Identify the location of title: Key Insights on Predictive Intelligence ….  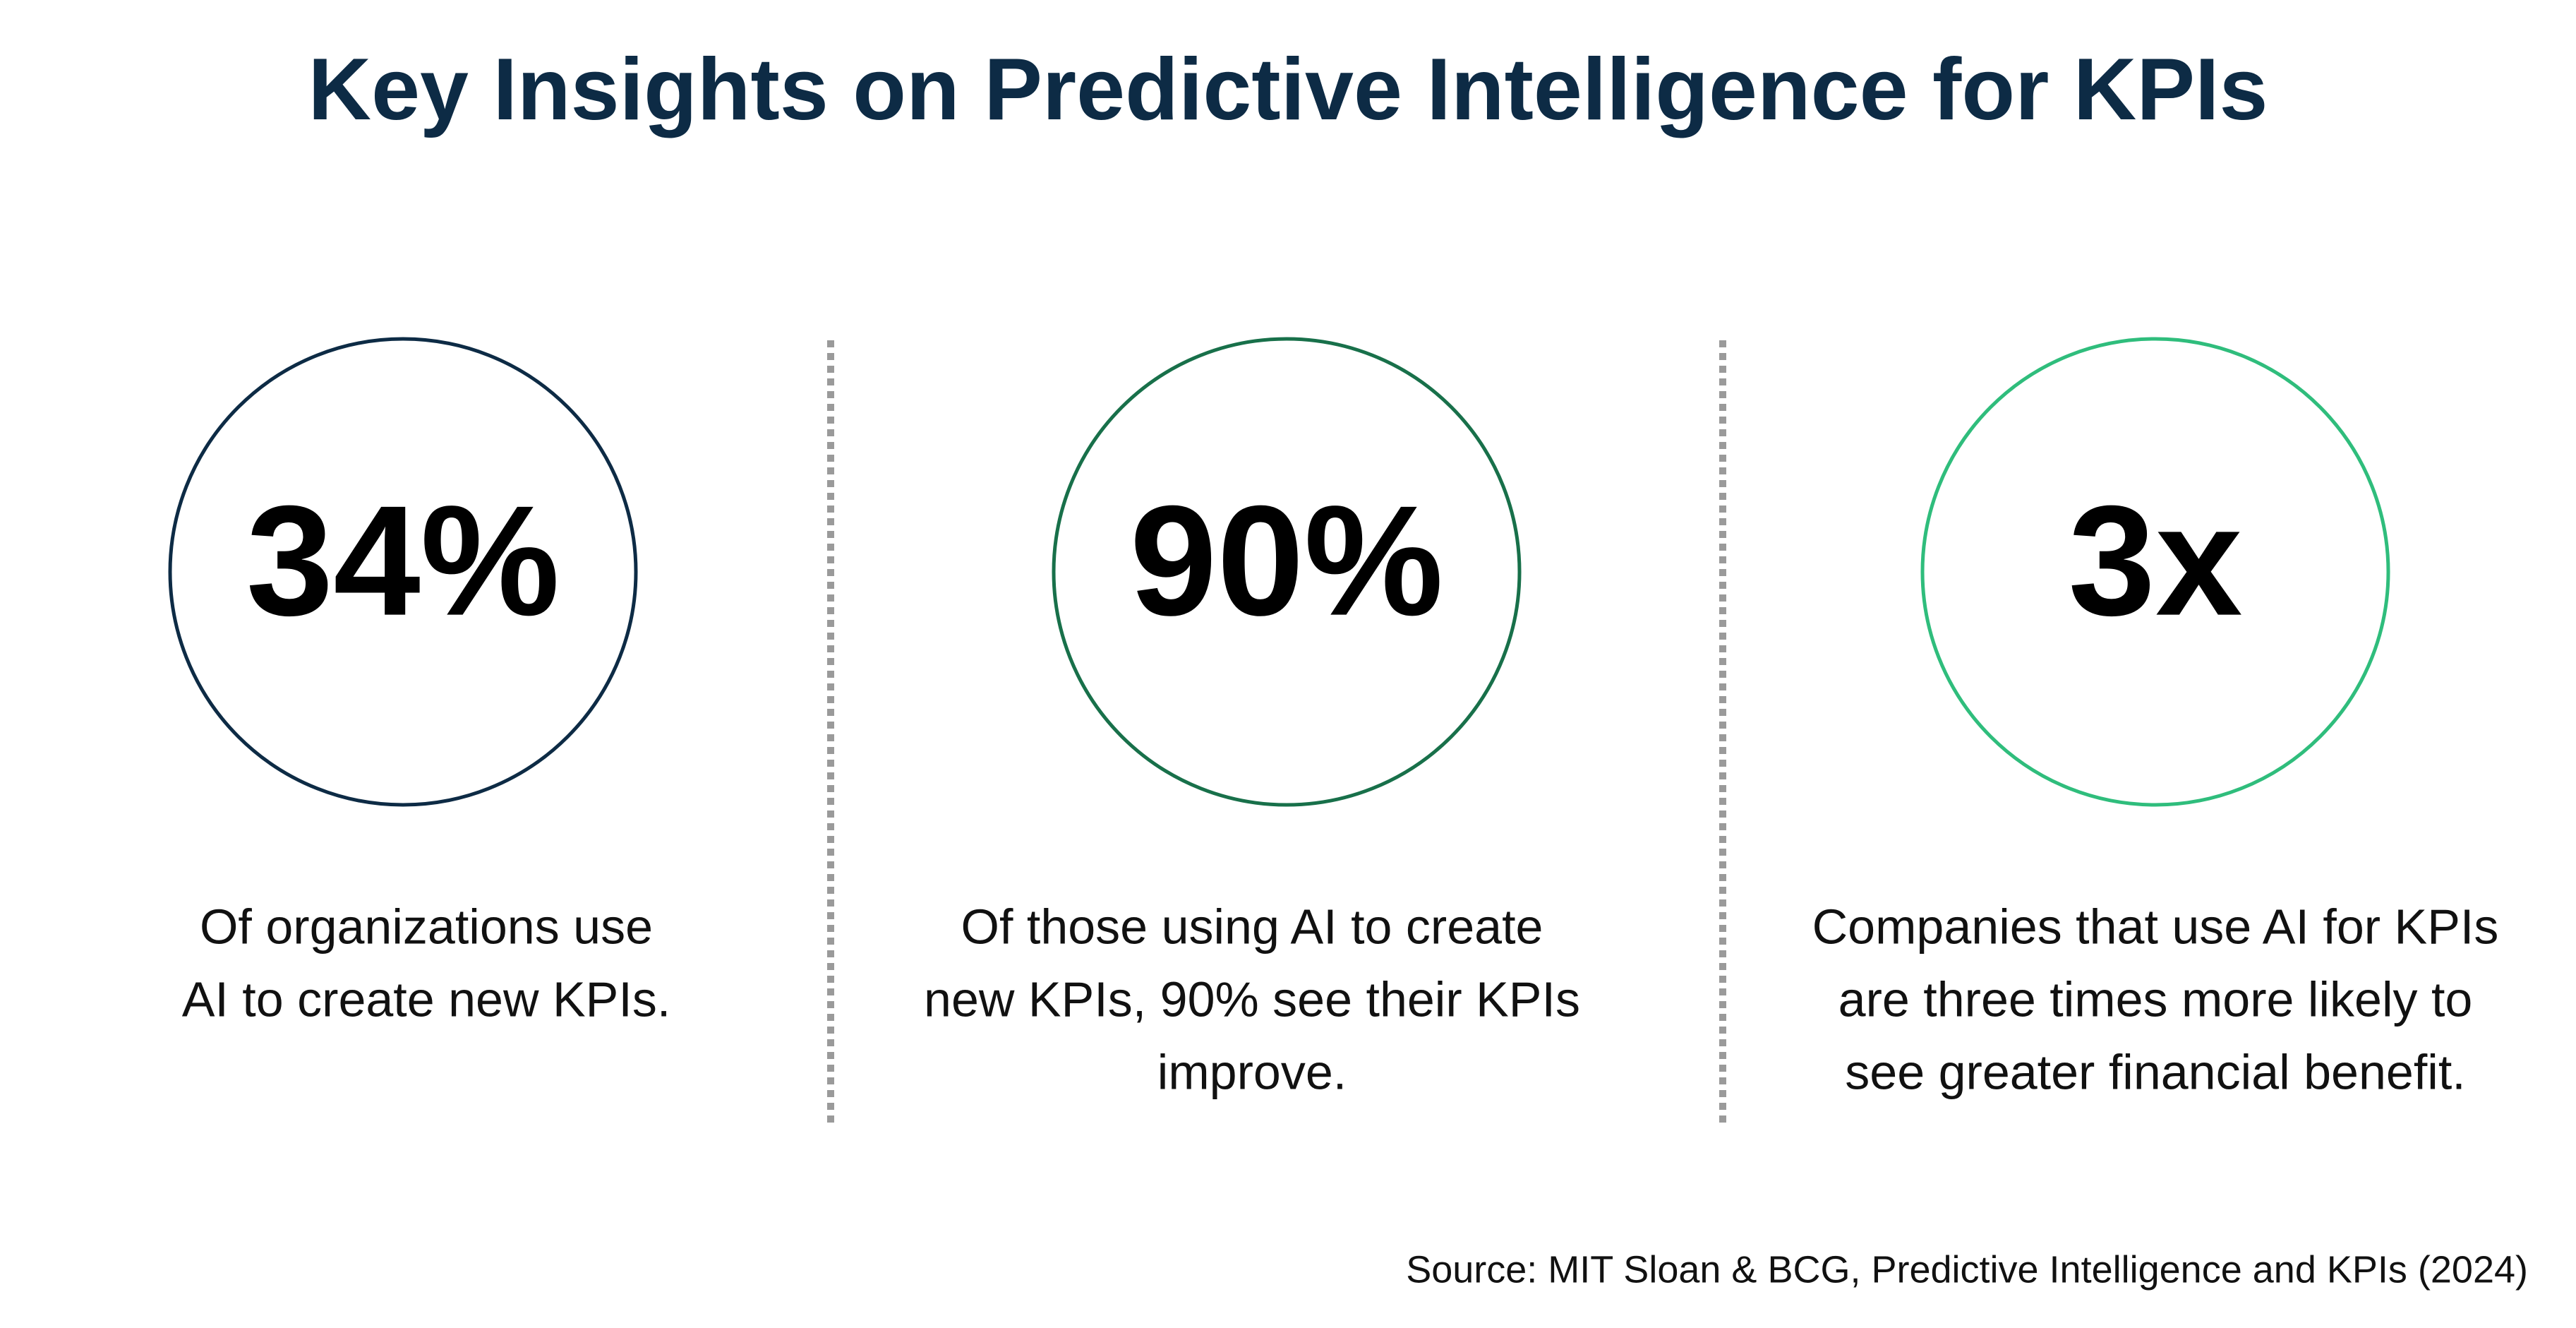
(1288, 89).